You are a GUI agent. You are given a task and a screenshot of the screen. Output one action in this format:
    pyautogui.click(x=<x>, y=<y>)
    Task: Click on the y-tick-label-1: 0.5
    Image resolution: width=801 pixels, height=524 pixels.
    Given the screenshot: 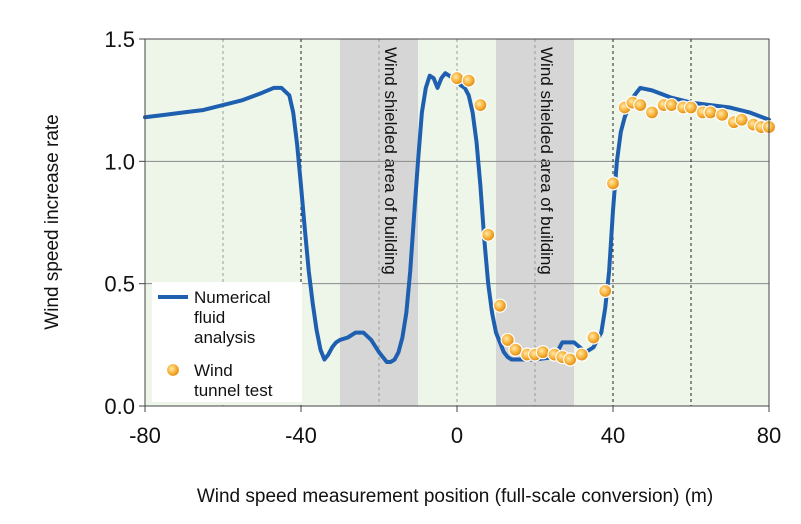 What is the action you would take?
    pyautogui.click(x=119, y=284)
    